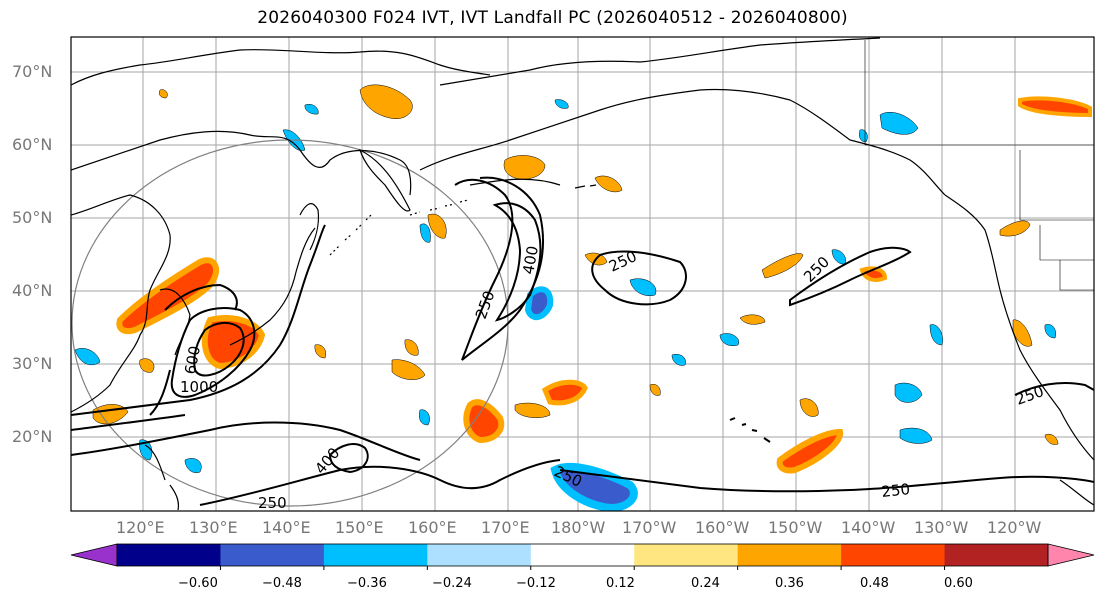  I want to click on lon-label: 140°E, so click(286, 527).